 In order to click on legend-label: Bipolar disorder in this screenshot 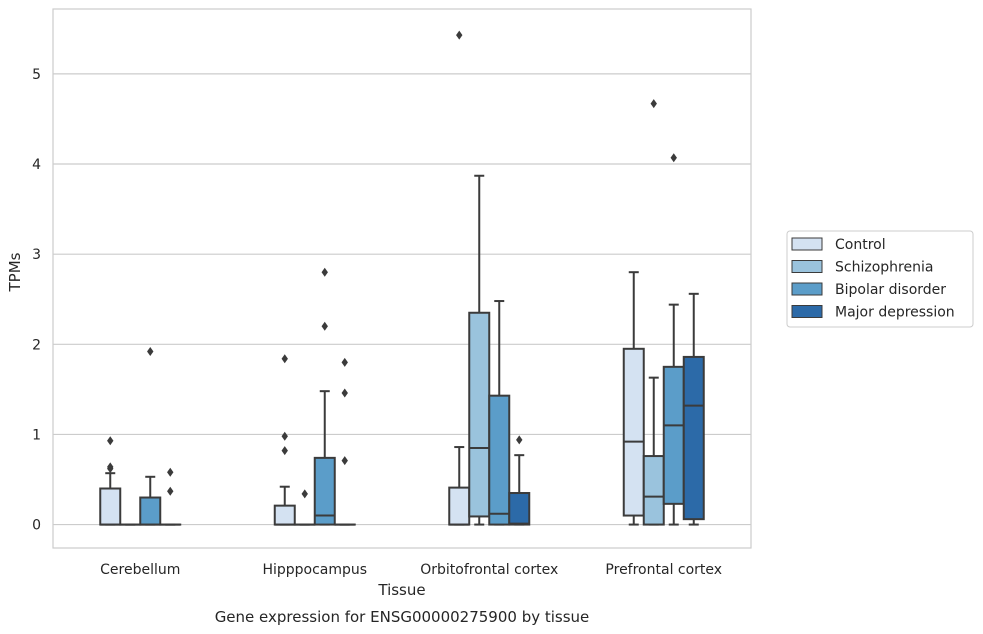, I will do `click(890, 290)`.